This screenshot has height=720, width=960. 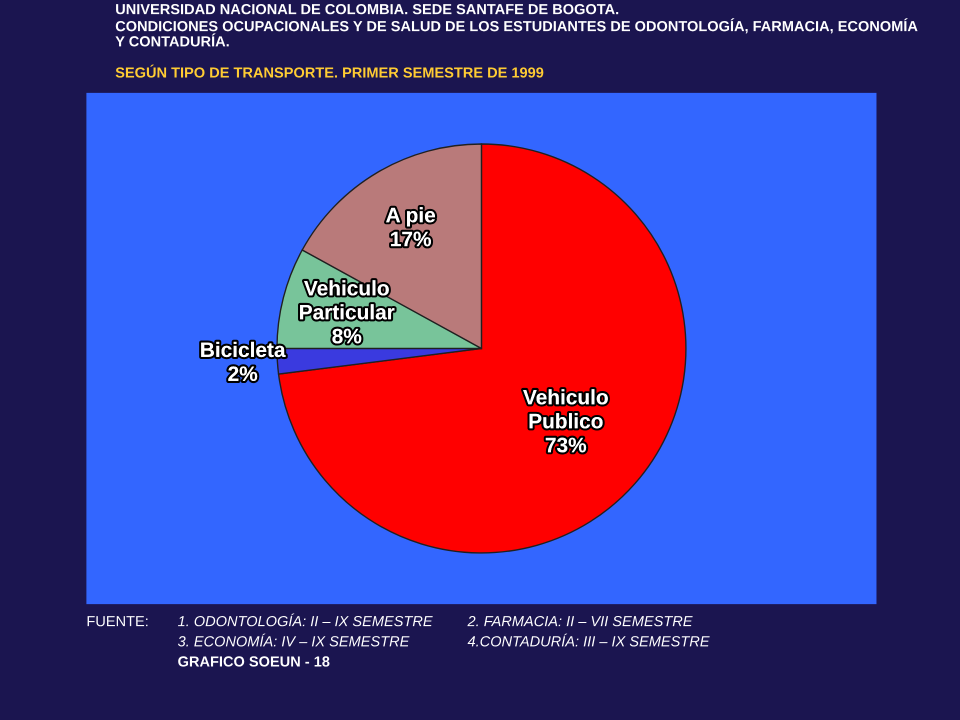 I want to click on text: 1. ODONTOLOGÍA: II – IX SEMESTRE, so click(x=305, y=620).